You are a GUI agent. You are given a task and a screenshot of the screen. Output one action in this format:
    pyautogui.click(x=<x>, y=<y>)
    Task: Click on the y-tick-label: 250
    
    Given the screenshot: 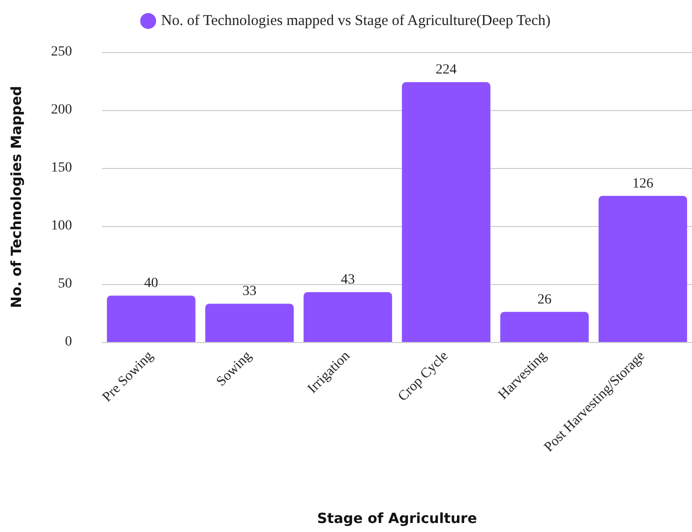 What is the action you would take?
    pyautogui.click(x=61, y=52)
    